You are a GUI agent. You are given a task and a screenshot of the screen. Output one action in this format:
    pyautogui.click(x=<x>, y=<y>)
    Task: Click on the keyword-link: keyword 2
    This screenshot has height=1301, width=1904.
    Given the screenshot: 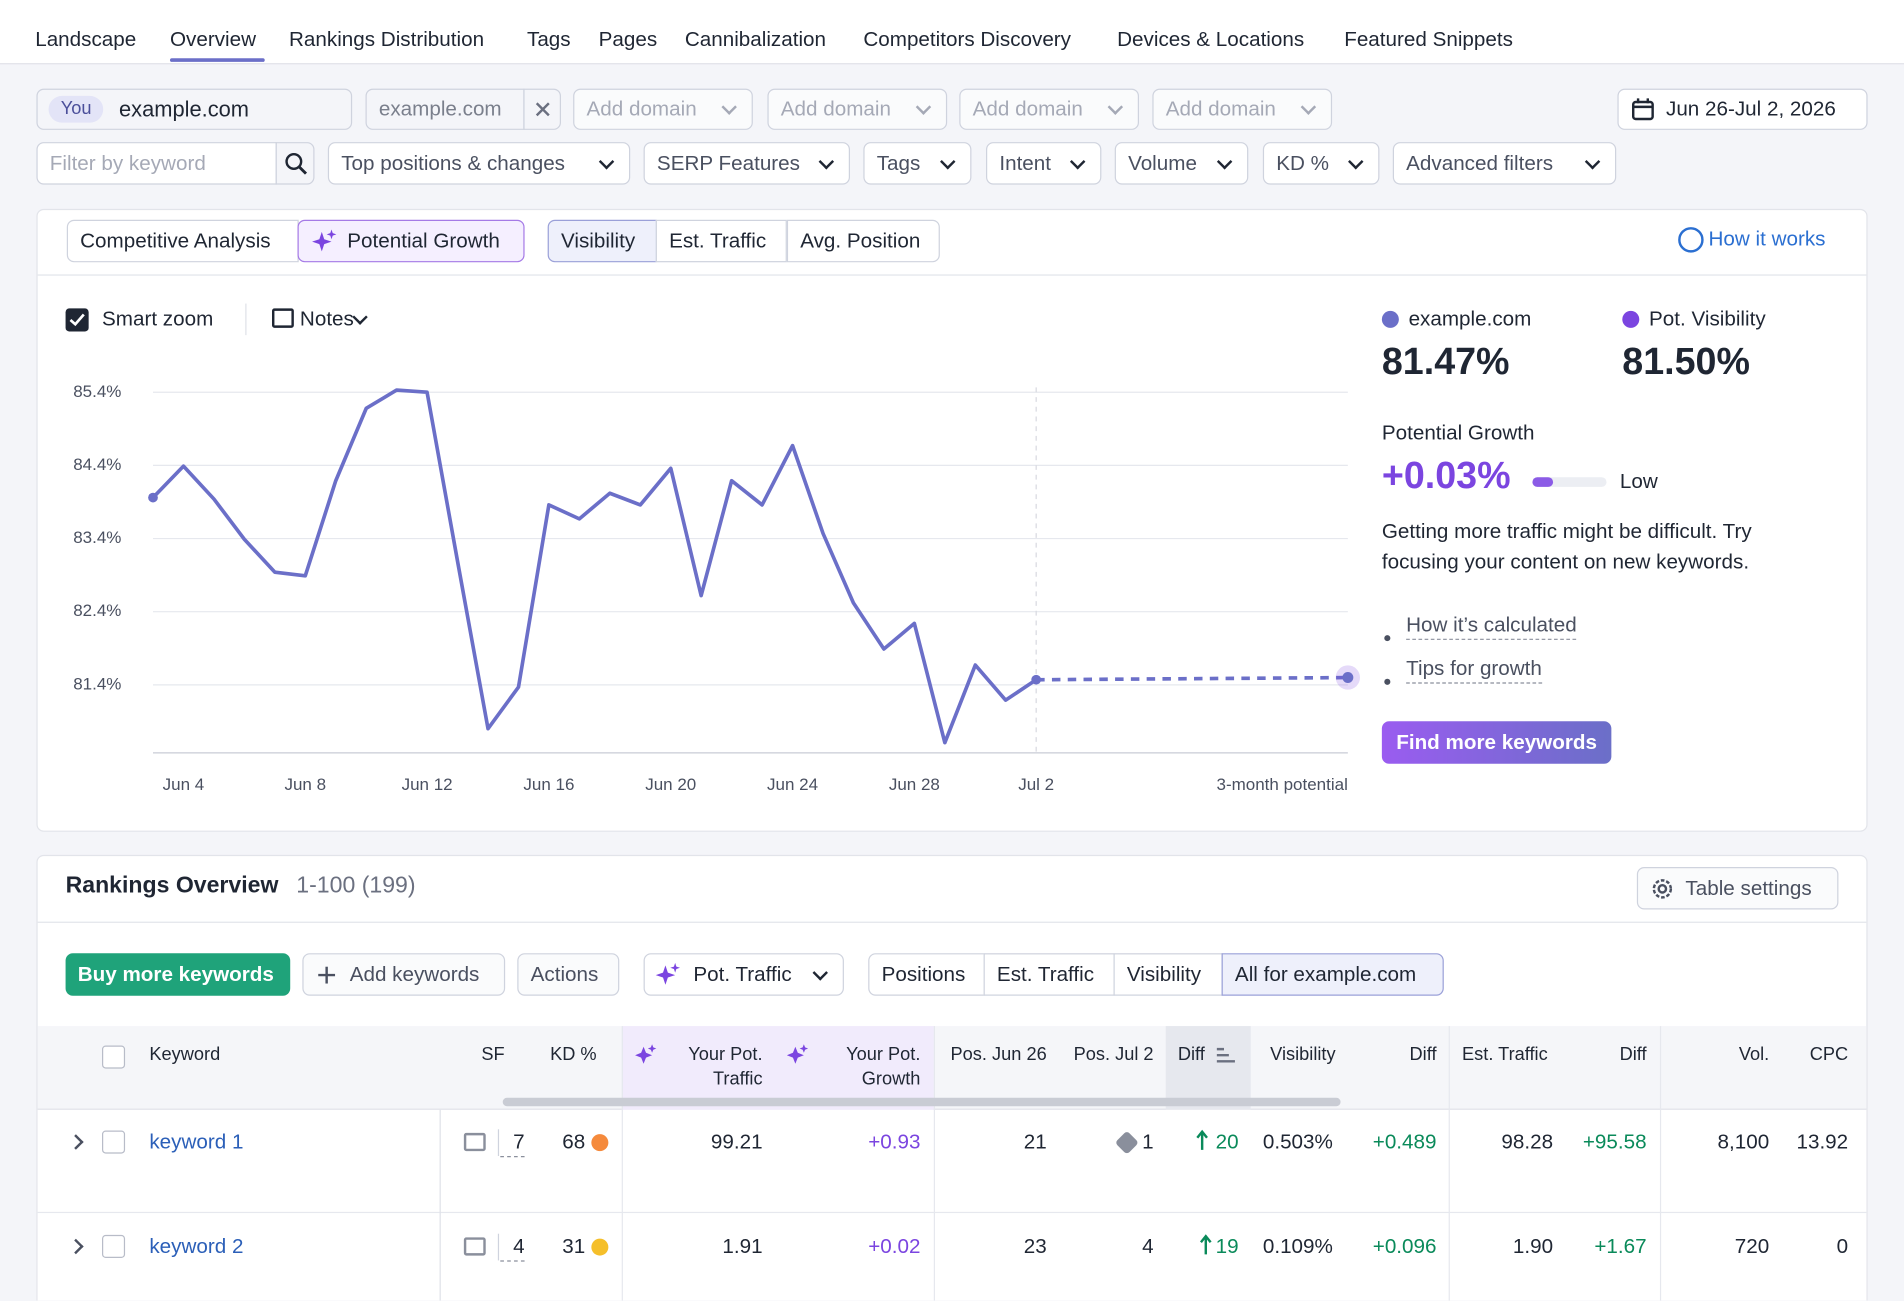 What is the action you would take?
    pyautogui.click(x=196, y=1246)
    